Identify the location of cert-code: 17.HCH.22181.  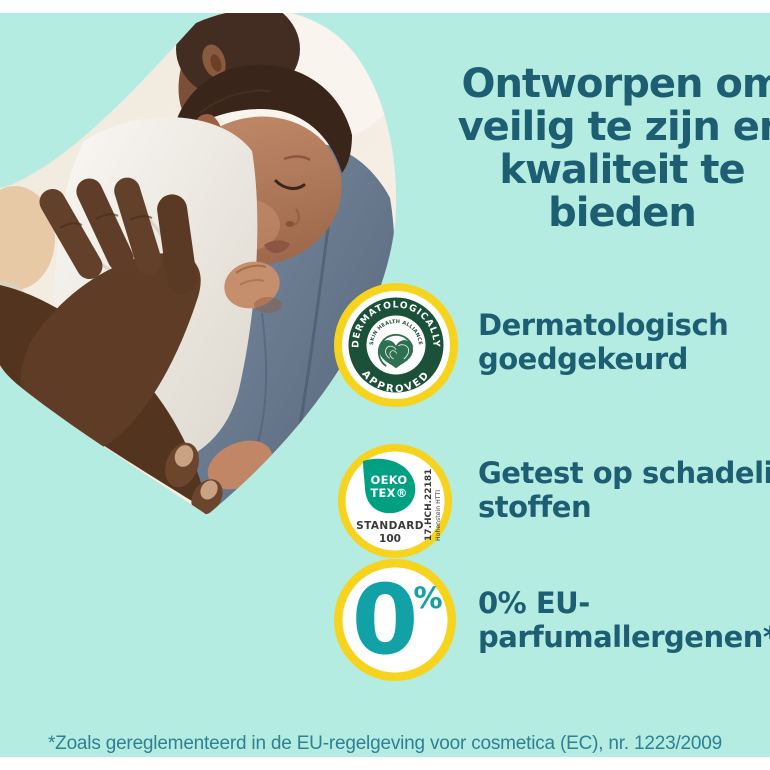
(429, 505).